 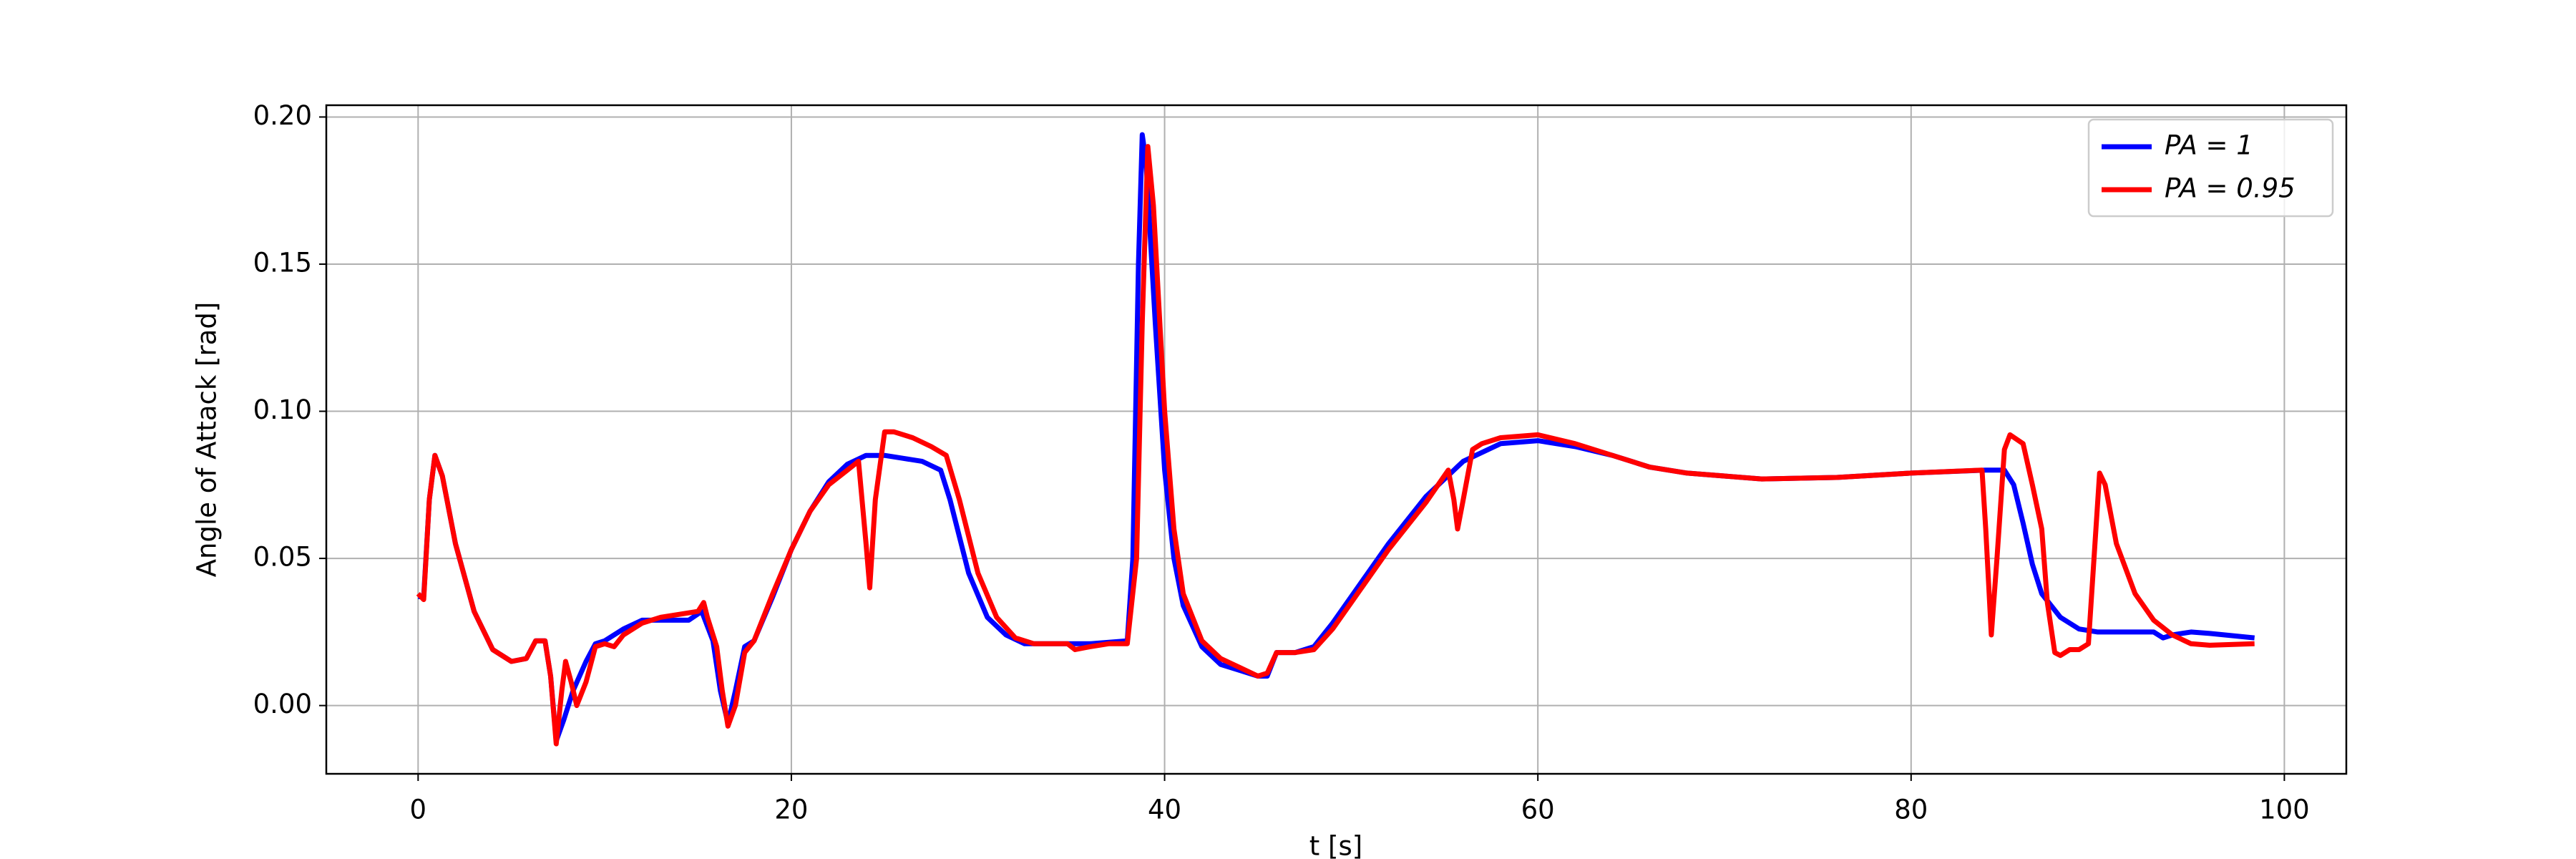 What do you see at coordinates (282, 557) in the screenshot?
I see `y-tick-label: 0.05` at bounding box center [282, 557].